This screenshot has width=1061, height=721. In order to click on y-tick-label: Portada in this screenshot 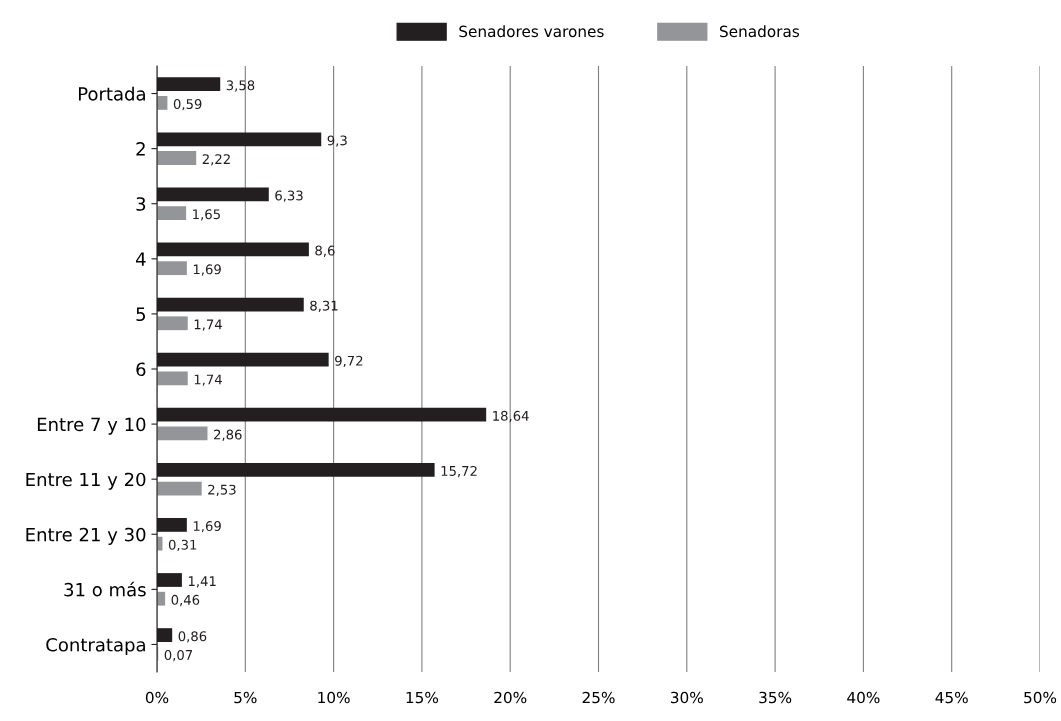, I will do `click(111, 93)`.